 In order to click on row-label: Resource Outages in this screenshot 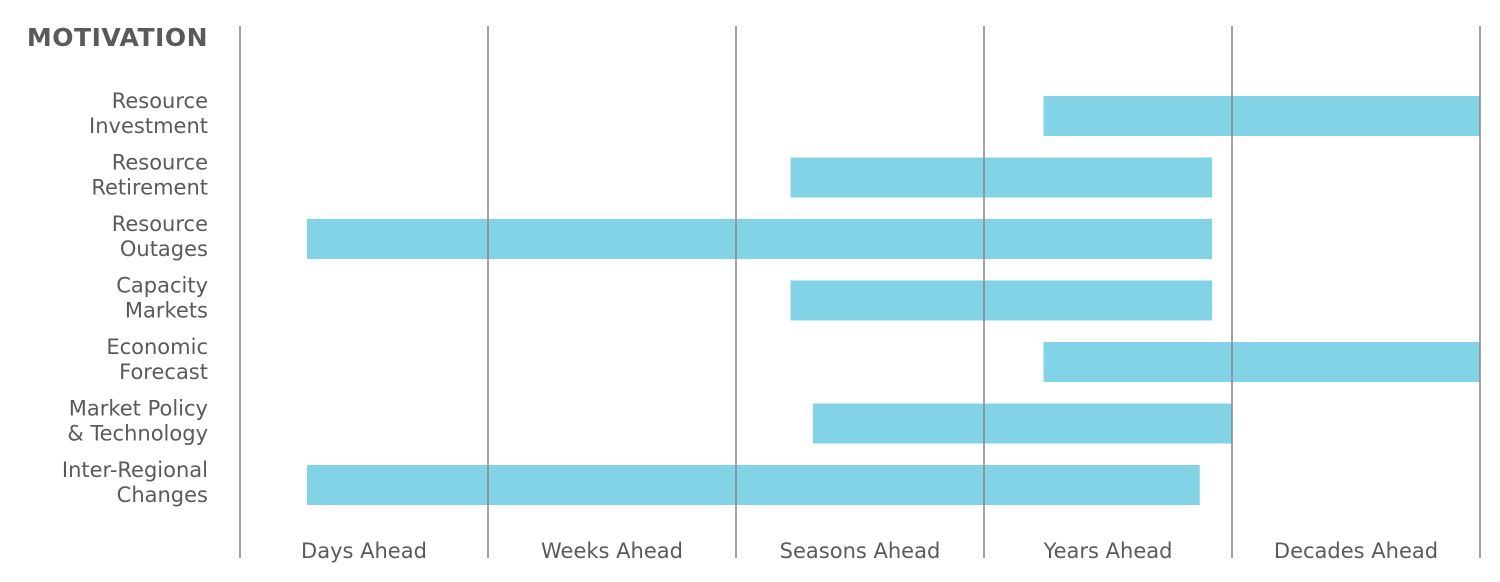, I will do `click(160, 236)`.